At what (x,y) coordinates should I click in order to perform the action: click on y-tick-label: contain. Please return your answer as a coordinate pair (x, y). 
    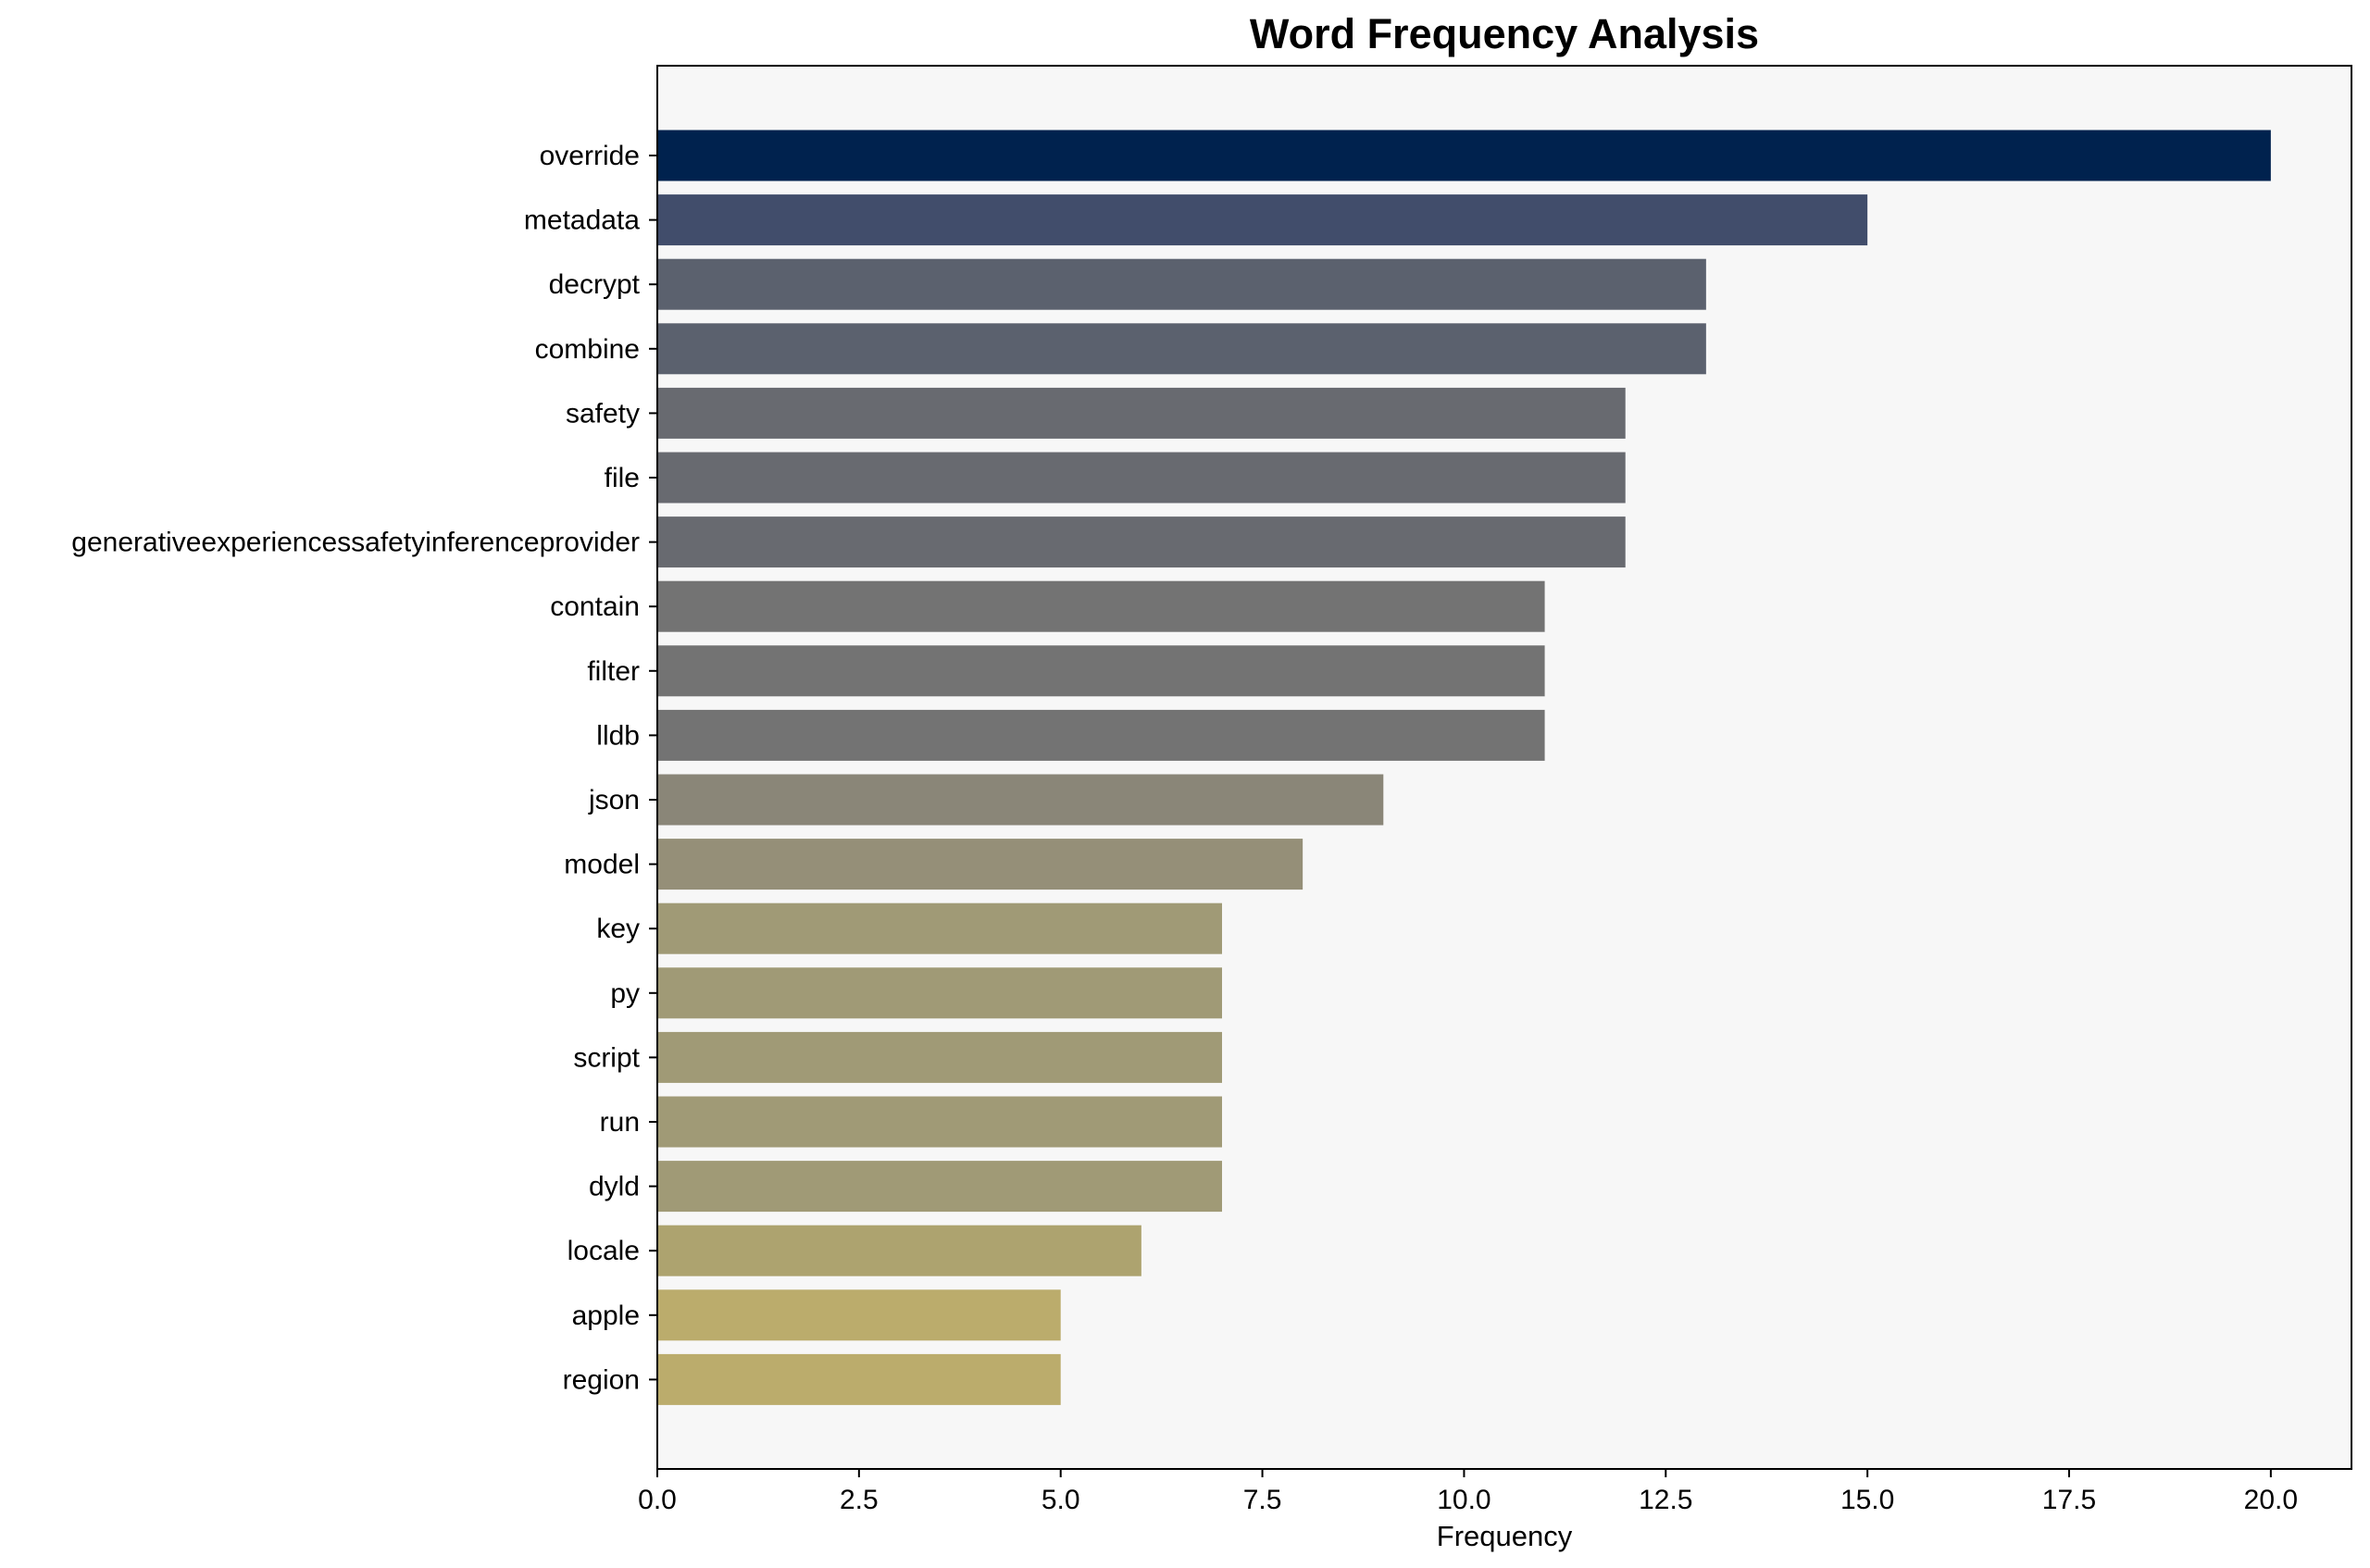
    Looking at the image, I should click on (595, 606).